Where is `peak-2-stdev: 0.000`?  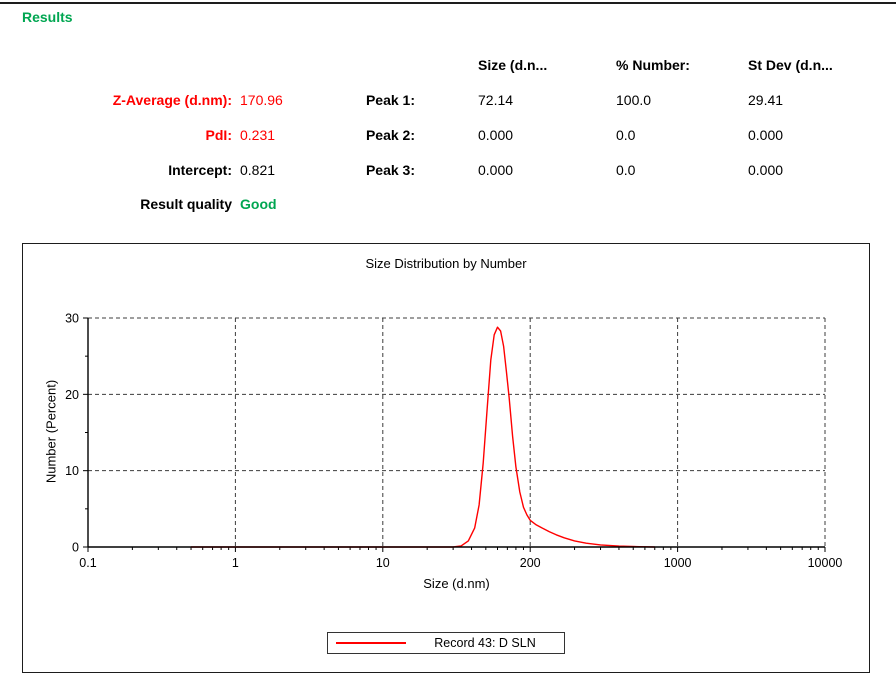
peak-2-stdev: 0.000 is located at coordinates (766, 135).